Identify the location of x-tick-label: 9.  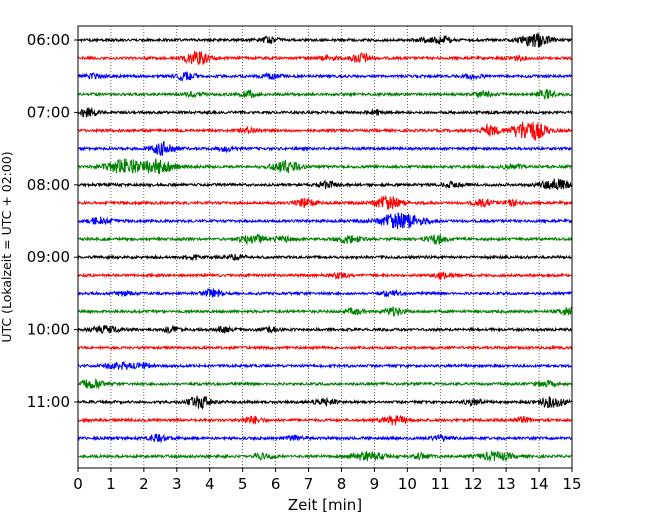
(375, 484).